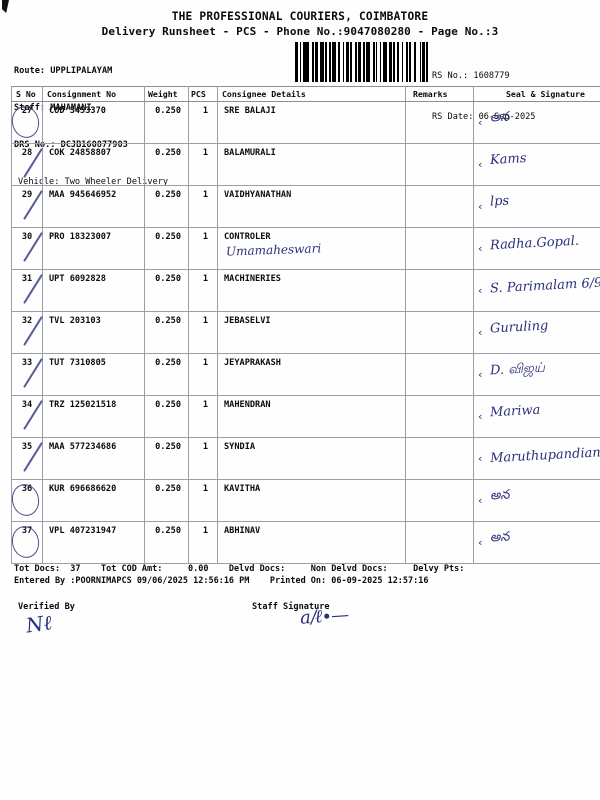 This screenshot has height=800, width=600. What do you see at coordinates (83, 195) in the screenshot?
I see `consignment-no-value: MAA 945646952` at bounding box center [83, 195].